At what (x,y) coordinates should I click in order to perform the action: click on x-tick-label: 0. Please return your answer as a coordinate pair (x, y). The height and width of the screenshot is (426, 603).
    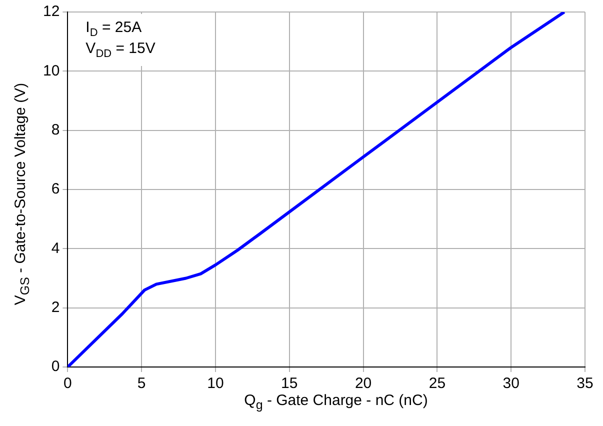
    Looking at the image, I should click on (68, 383).